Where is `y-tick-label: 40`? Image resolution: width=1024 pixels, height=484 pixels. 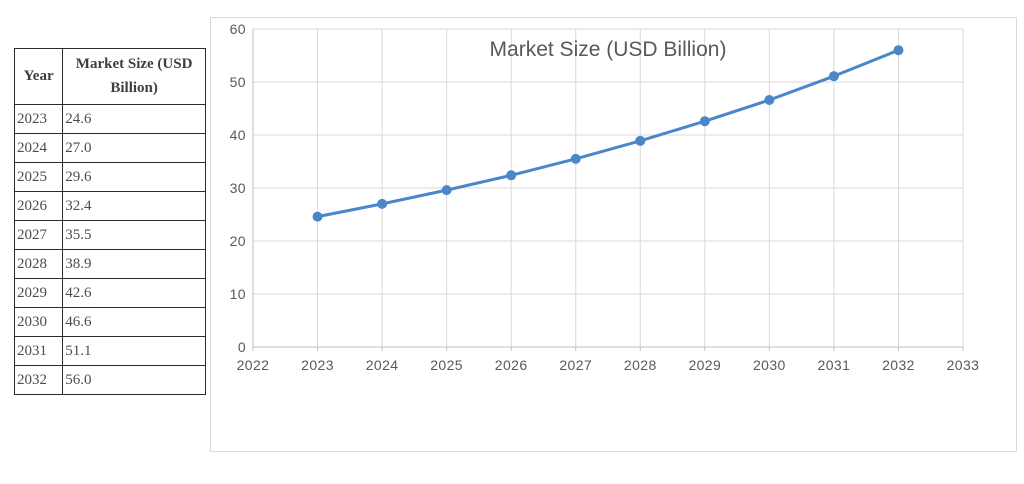 y-tick-label: 40 is located at coordinates (238, 135).